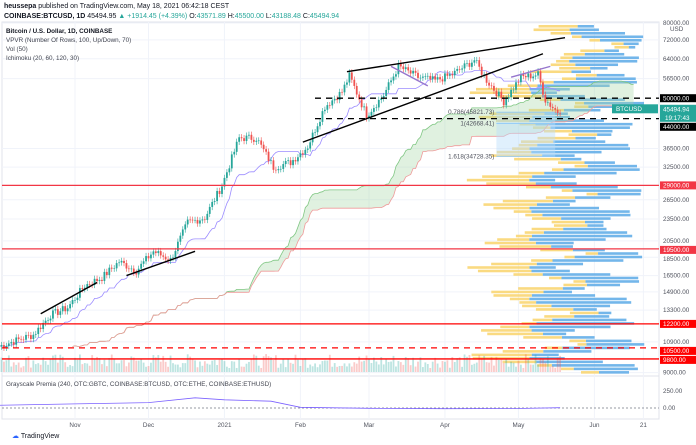  Describe the element at coordinates (17, 49) in the screenshot. I see `legend-indicator-vol: Vol (50)` at that location.